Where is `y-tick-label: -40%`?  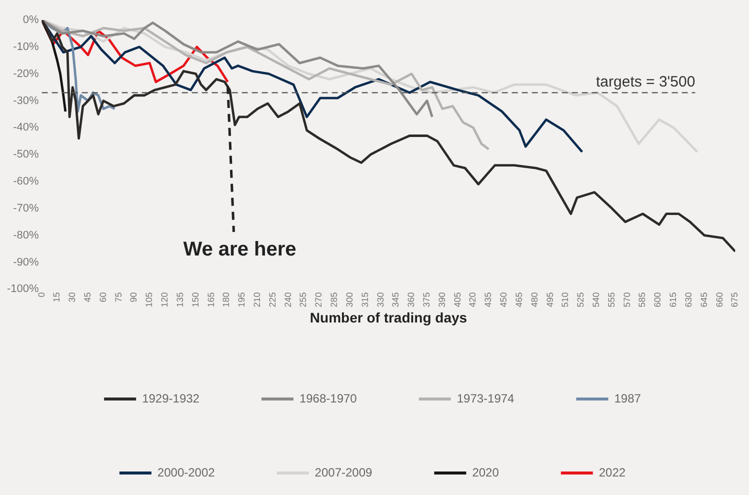 y-tick-label: -40% is located at coordinates (26, 128).